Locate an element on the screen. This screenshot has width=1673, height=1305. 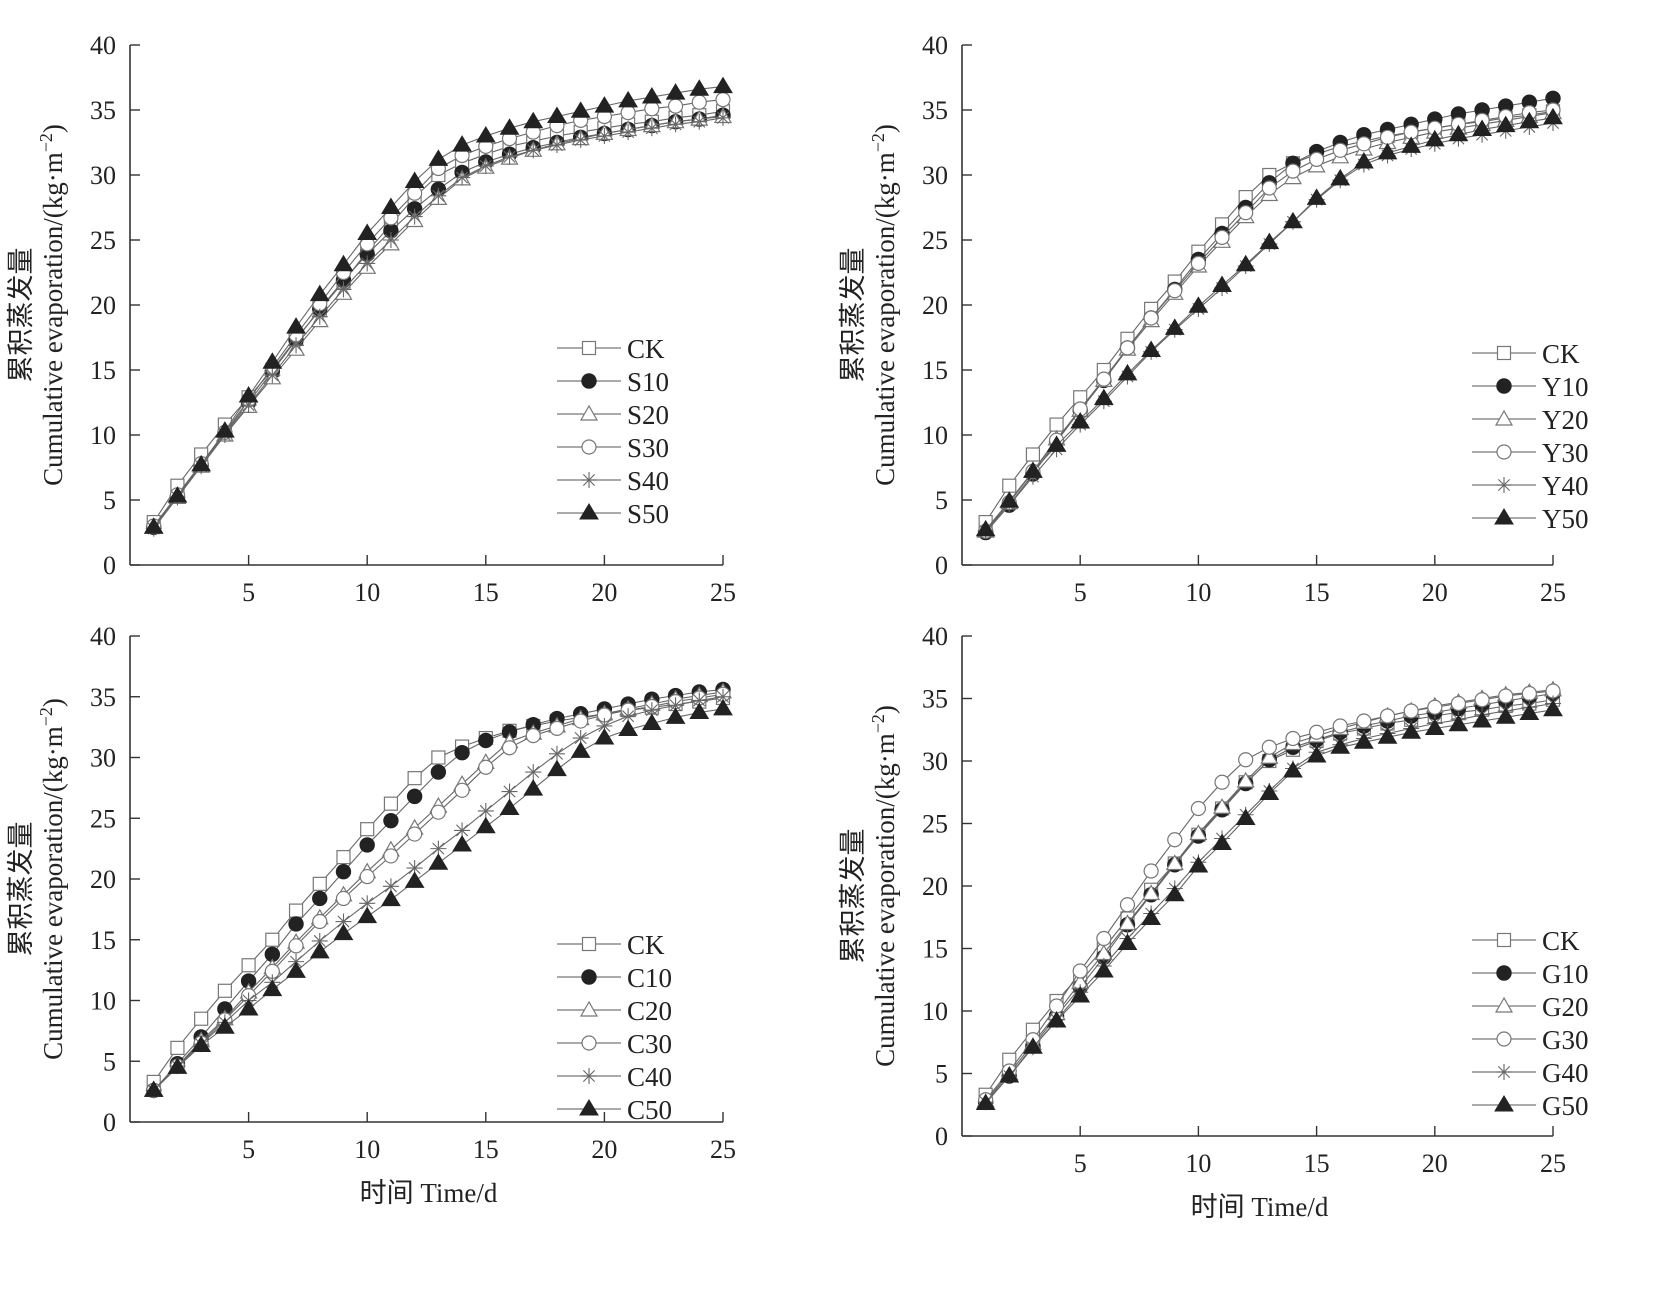
legend-item-ck: CK is located at coordinates (611, 945).